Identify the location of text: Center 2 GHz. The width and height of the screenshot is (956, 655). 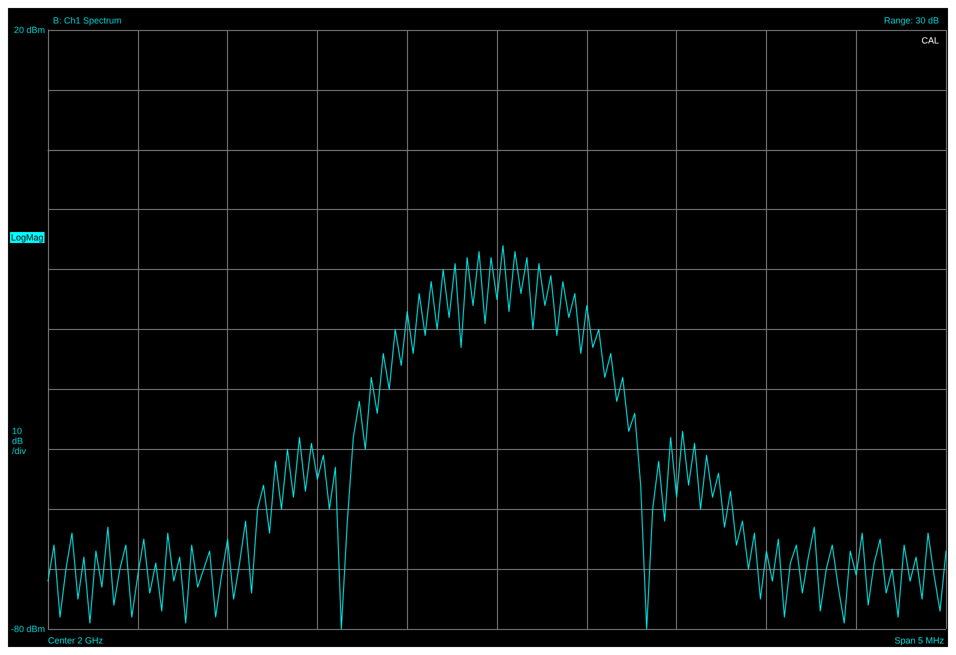
(76, 641).